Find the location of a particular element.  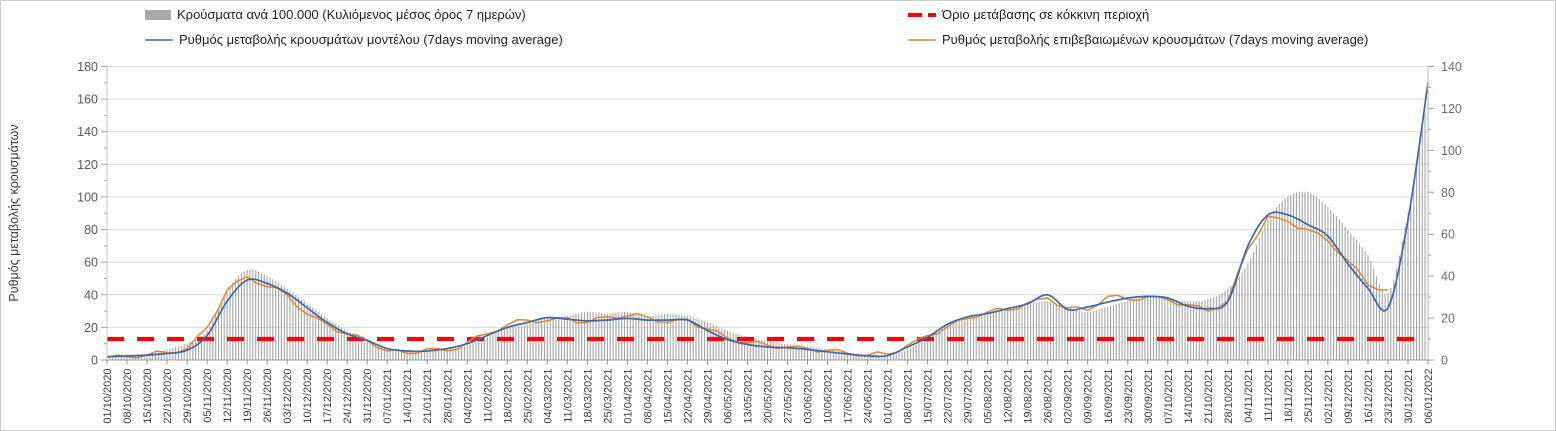

x-axis-tick-label: 23/12/2021 is located at coordinates (1389, 396).